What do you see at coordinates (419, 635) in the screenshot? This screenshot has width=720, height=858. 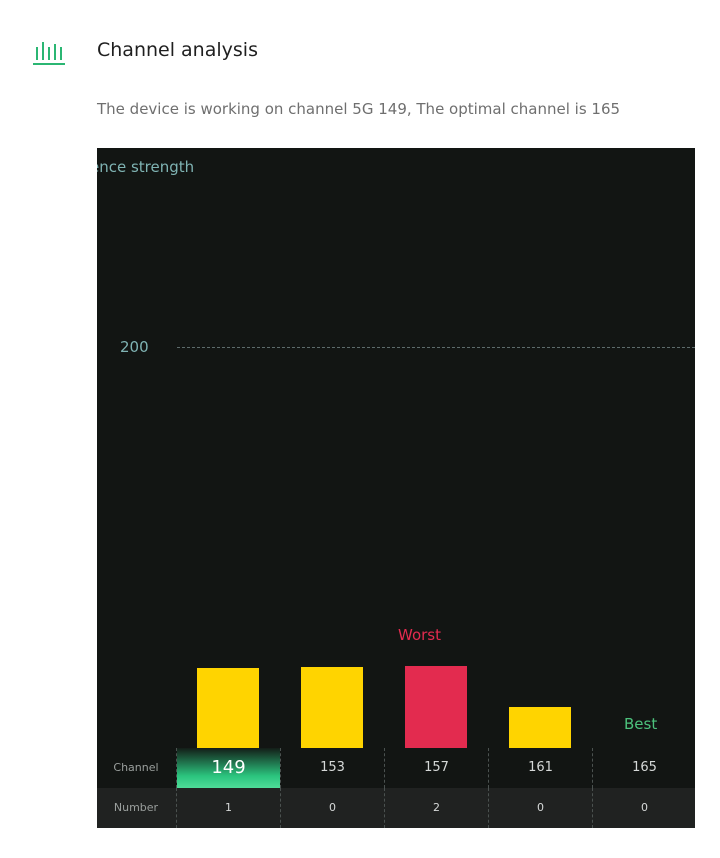 I see `worst-label: Worst` at bounding box center [419, 635].